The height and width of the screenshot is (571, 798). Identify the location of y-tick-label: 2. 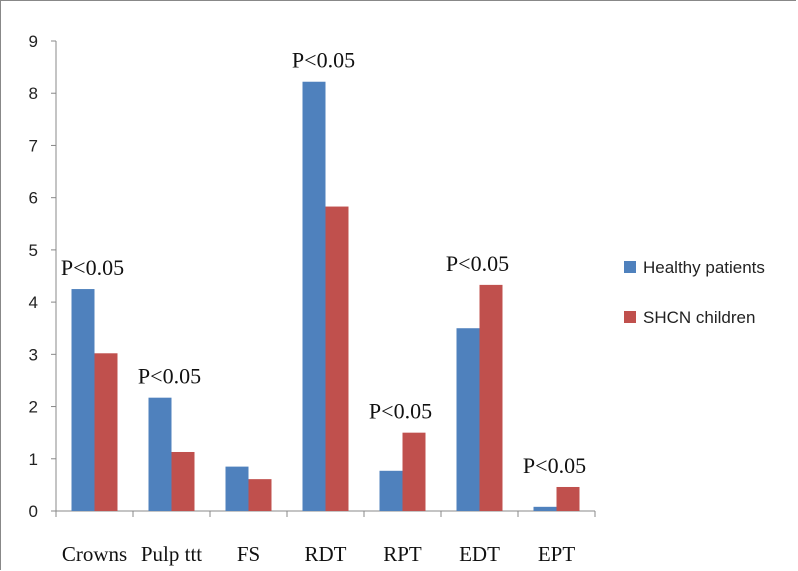
(33, 407).